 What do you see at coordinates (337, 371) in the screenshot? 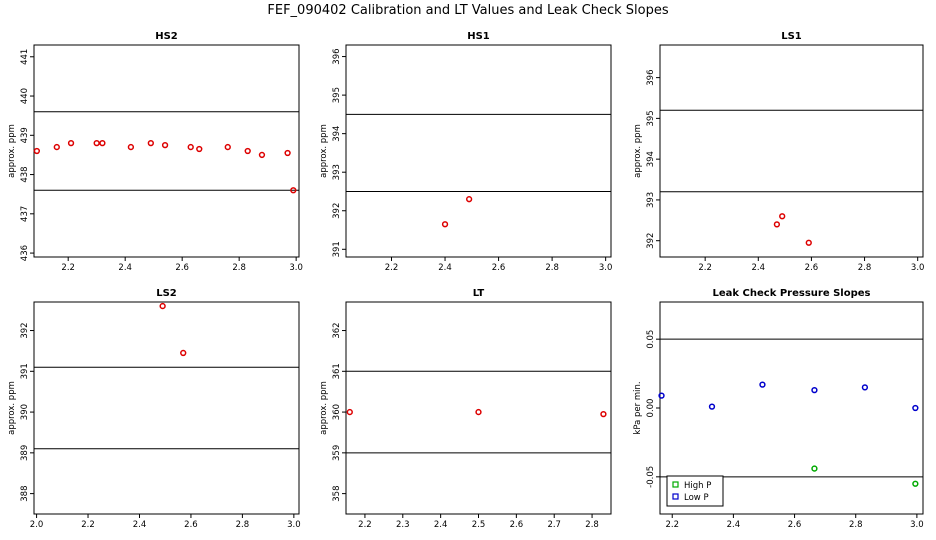
I see `y-tick-label: 361` at bounding box center [337, 371].